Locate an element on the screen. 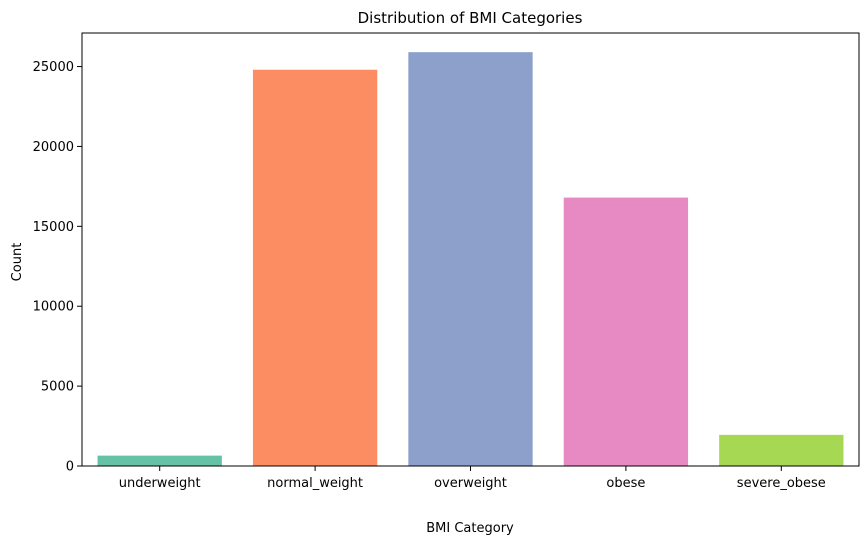 This screenshot has height=547, width=868. bar-severe-obese is located at coordinates (781, 450).